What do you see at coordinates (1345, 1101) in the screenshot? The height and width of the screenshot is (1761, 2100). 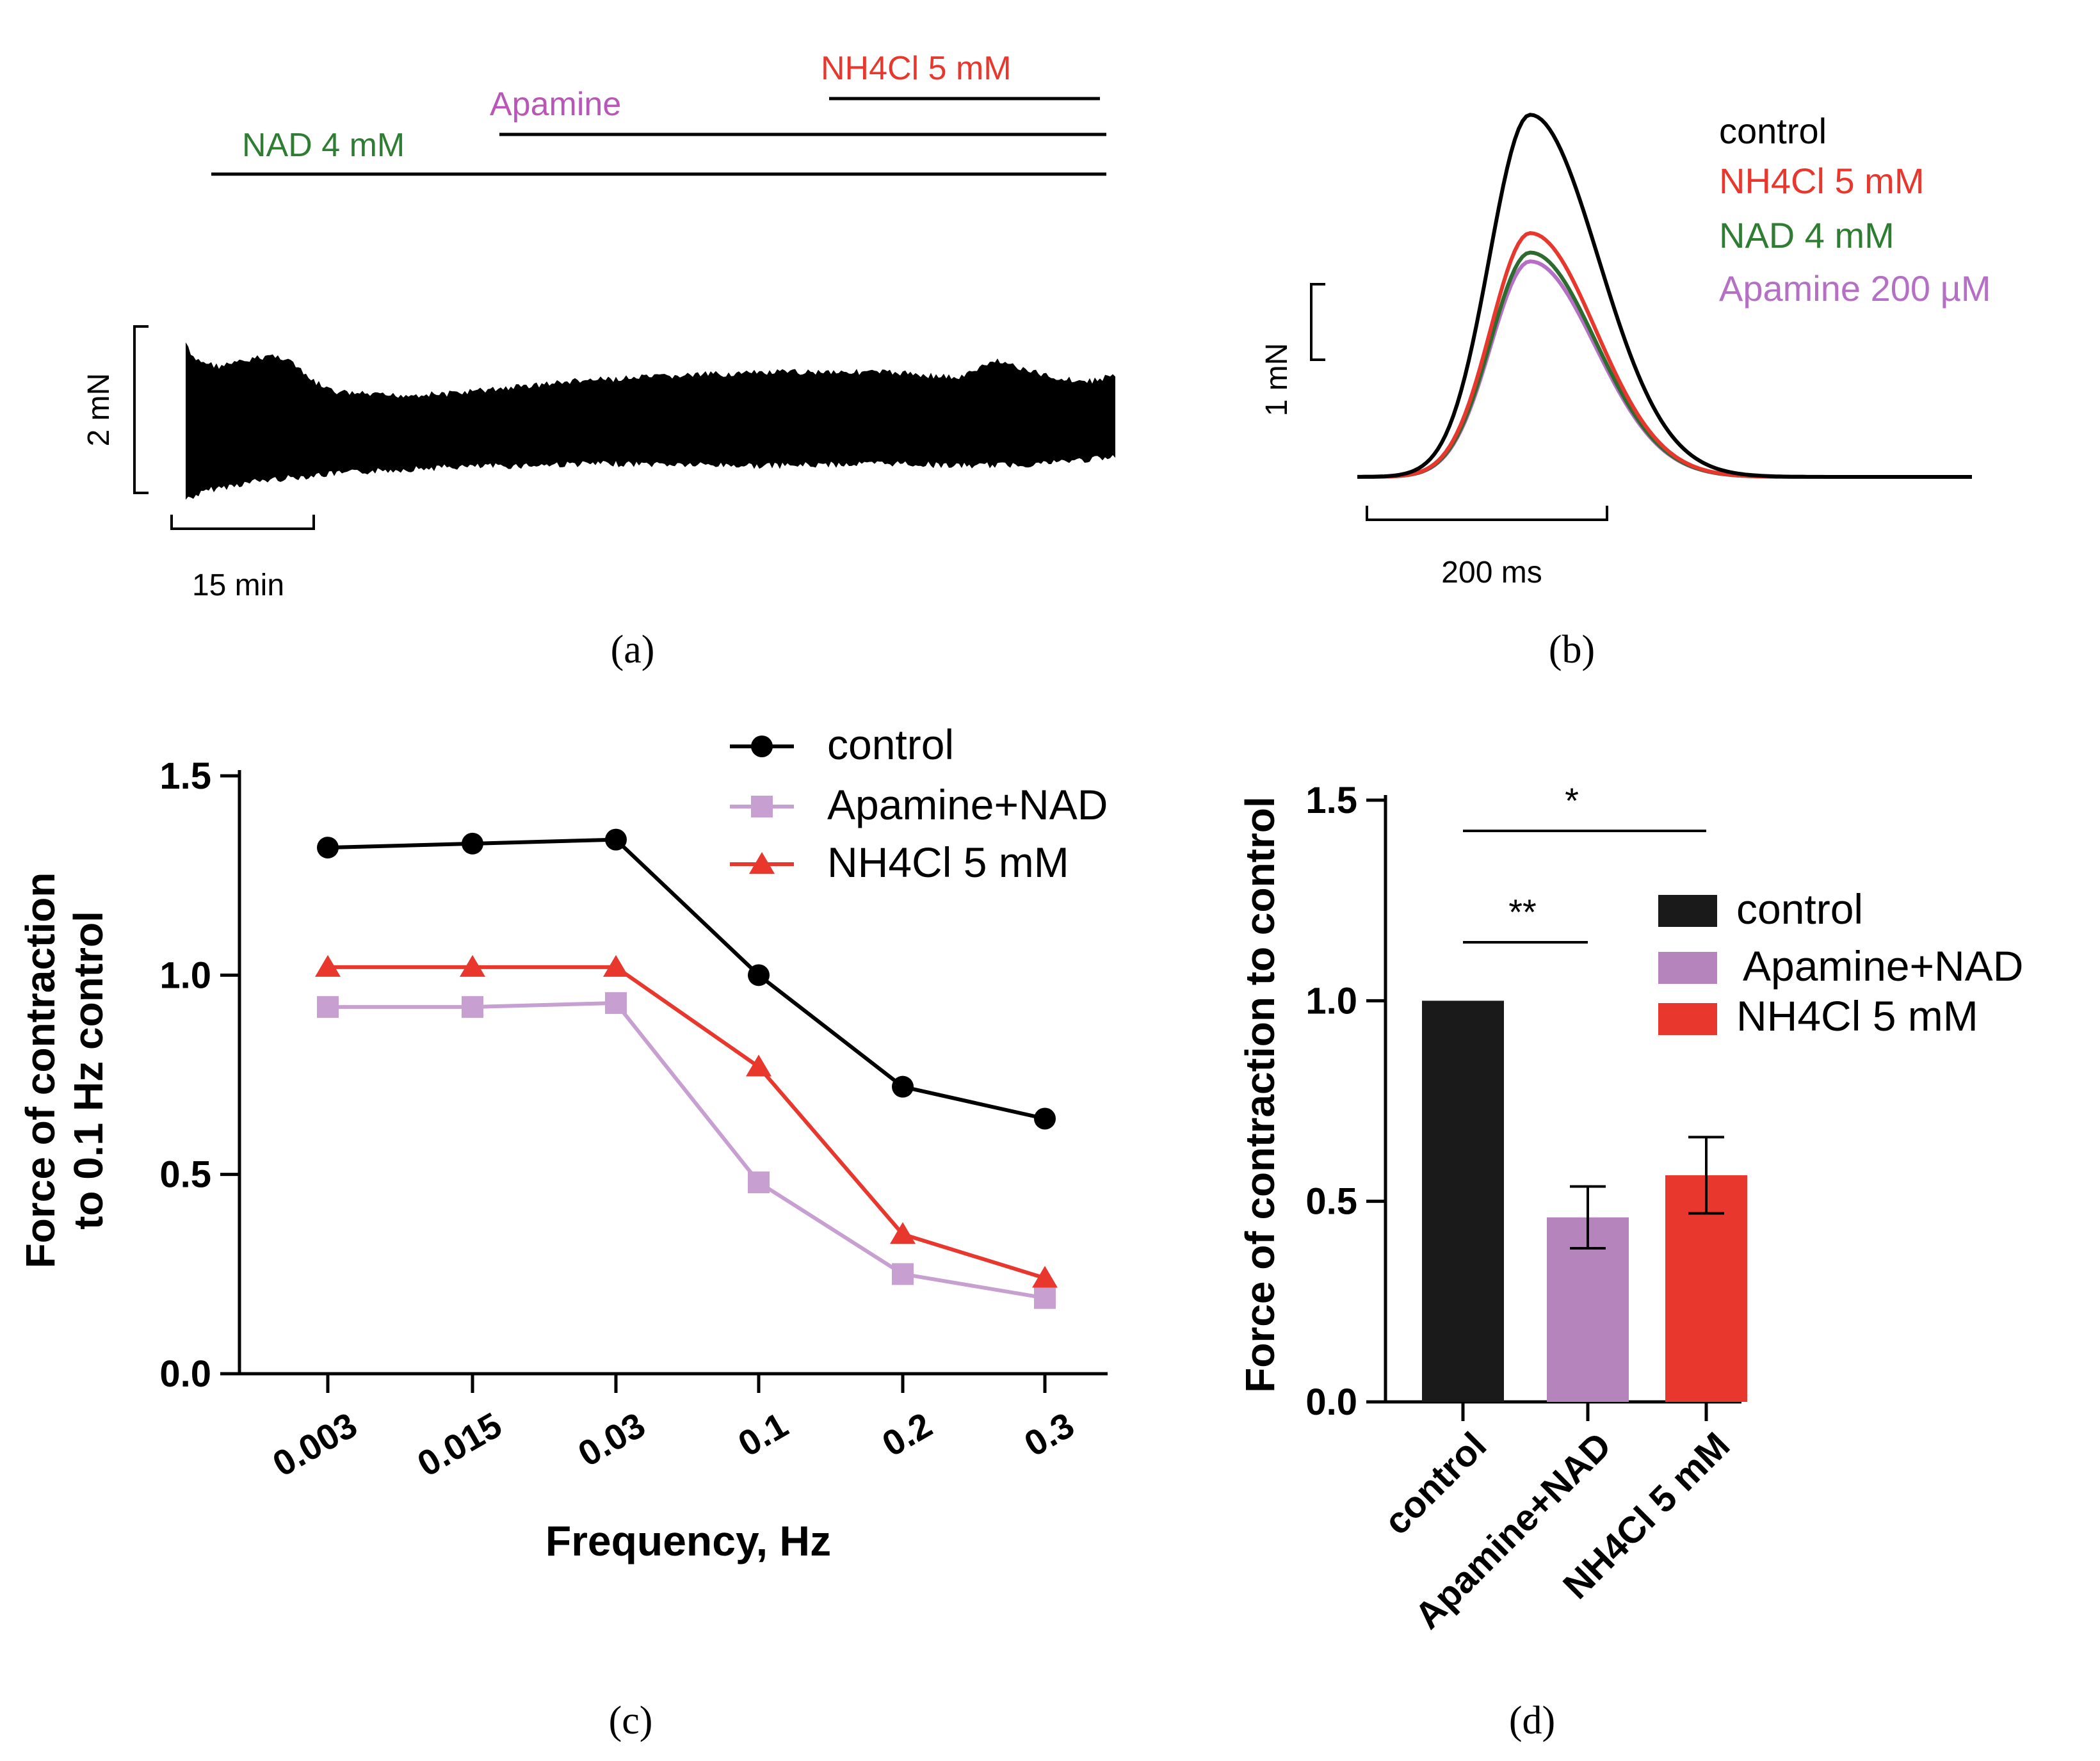 I see `d-y-ticks: 0.0 0.5 1.0 1.5` at bounding box center [1345, 1101].